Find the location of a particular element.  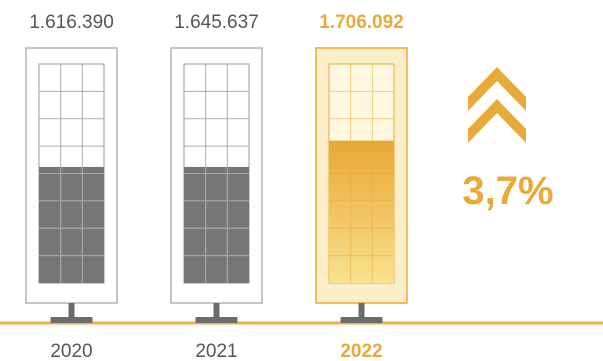

chevron-upper is located at coordinates (497, 89).